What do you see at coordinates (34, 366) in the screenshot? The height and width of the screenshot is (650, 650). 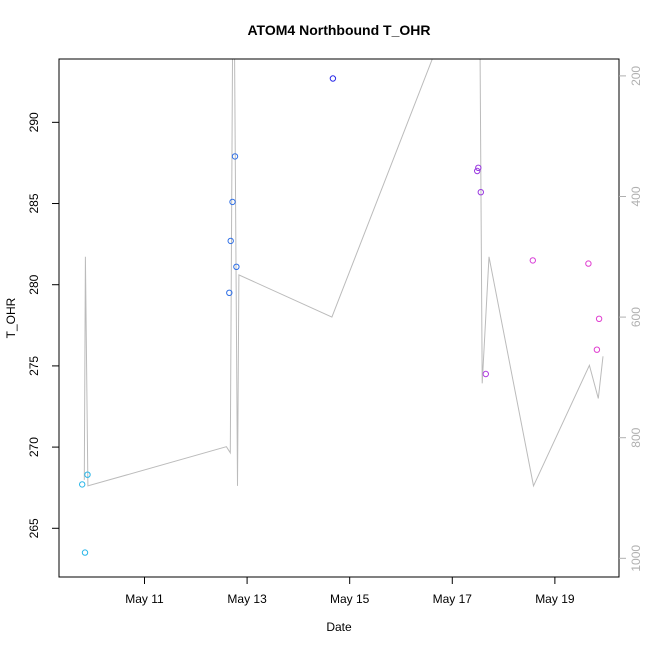 I see `y-tick-label: 275` at bounding box center [34, 366].